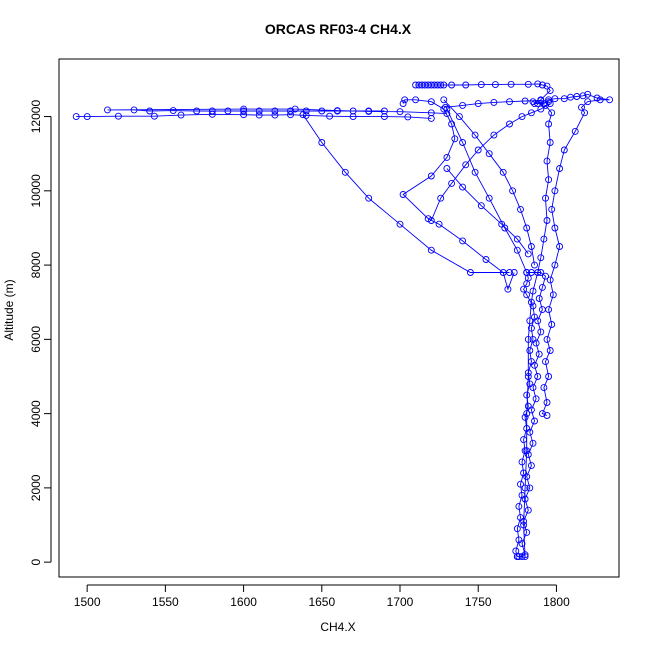 This screenshot has height=650, width=650. I want to click on x-tick-label: 1800, so click(556, 602).